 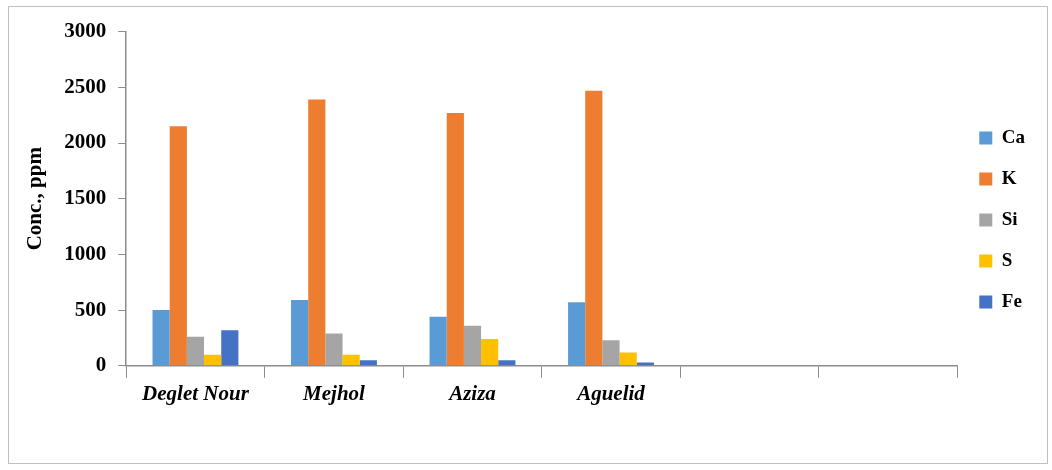 I want to click on y-tick-label: 3000, so click(x=85, y=30).